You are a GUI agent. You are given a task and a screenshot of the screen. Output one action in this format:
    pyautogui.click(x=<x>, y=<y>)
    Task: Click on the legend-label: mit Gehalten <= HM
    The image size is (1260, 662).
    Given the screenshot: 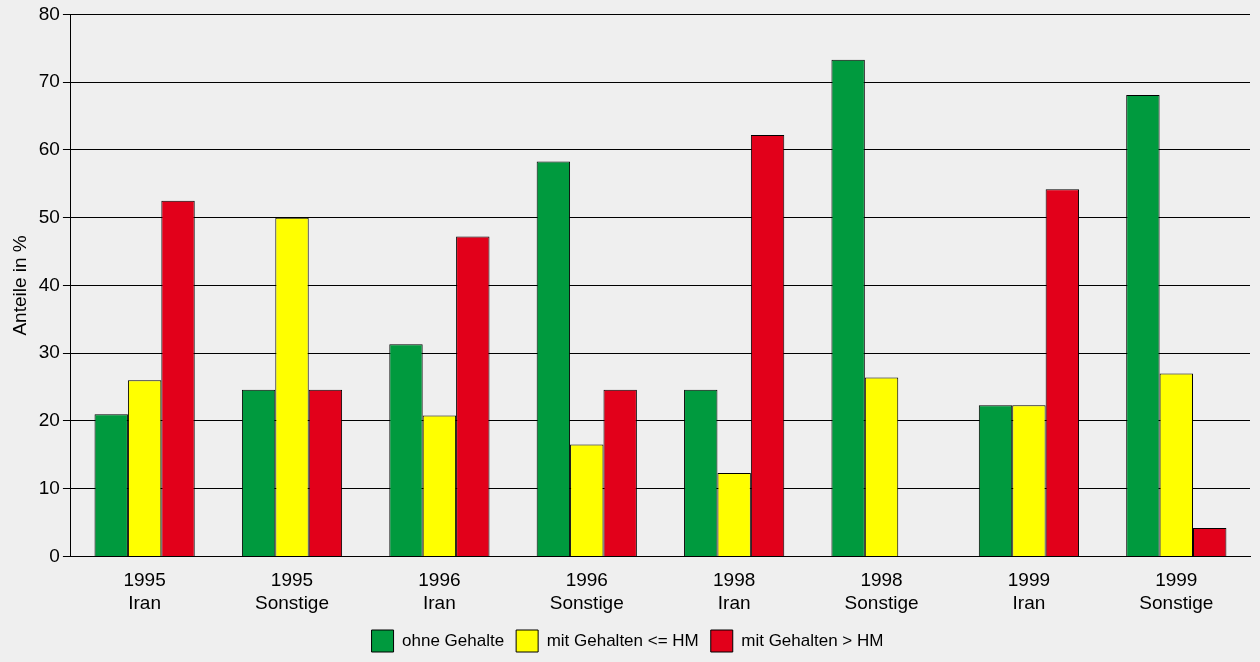 What is the action you would take?
    pyautogui.click(x=622, y=640)
    